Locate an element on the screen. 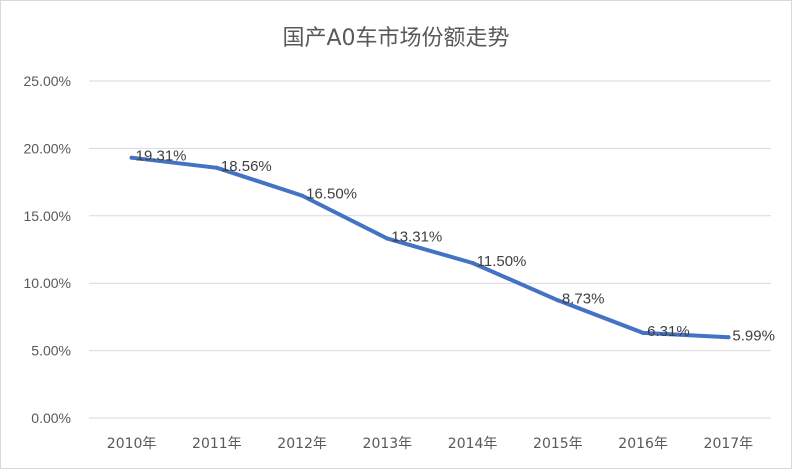  data-label: 11.50% is located at coordinates (502, 261).